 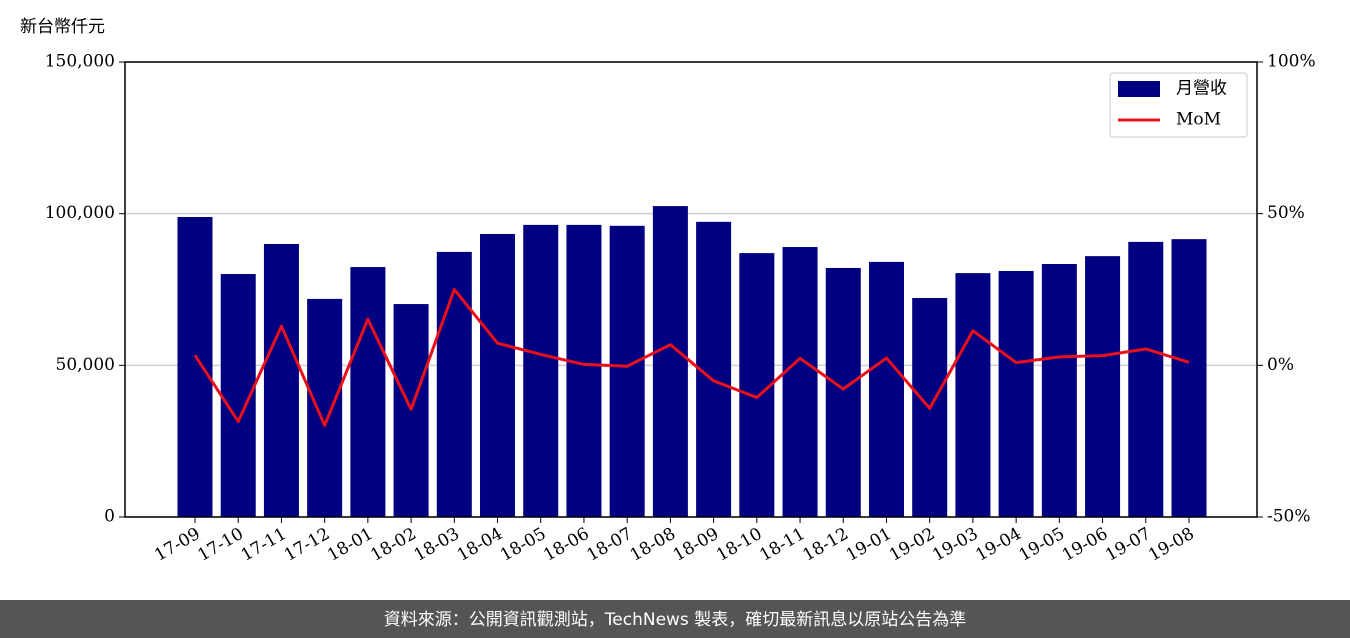 I want to click on x-tick-label: 18-02, so click(x=393, y=545).